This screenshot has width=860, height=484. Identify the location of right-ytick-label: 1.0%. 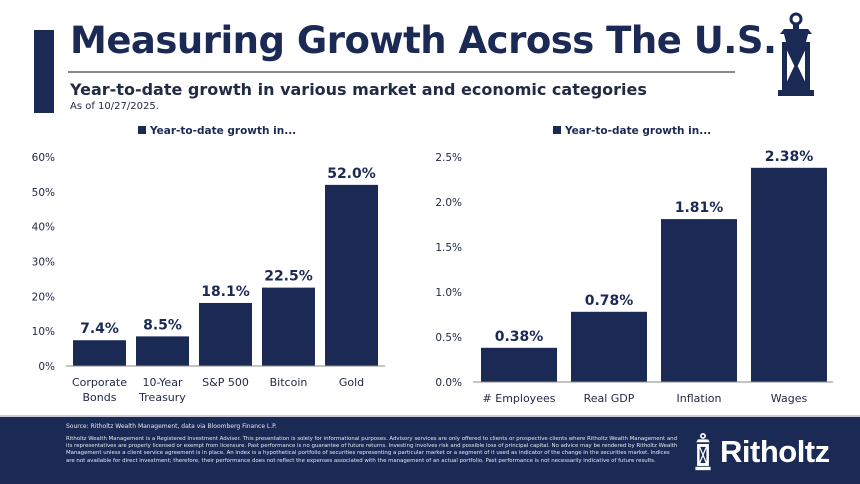
(448, 293).